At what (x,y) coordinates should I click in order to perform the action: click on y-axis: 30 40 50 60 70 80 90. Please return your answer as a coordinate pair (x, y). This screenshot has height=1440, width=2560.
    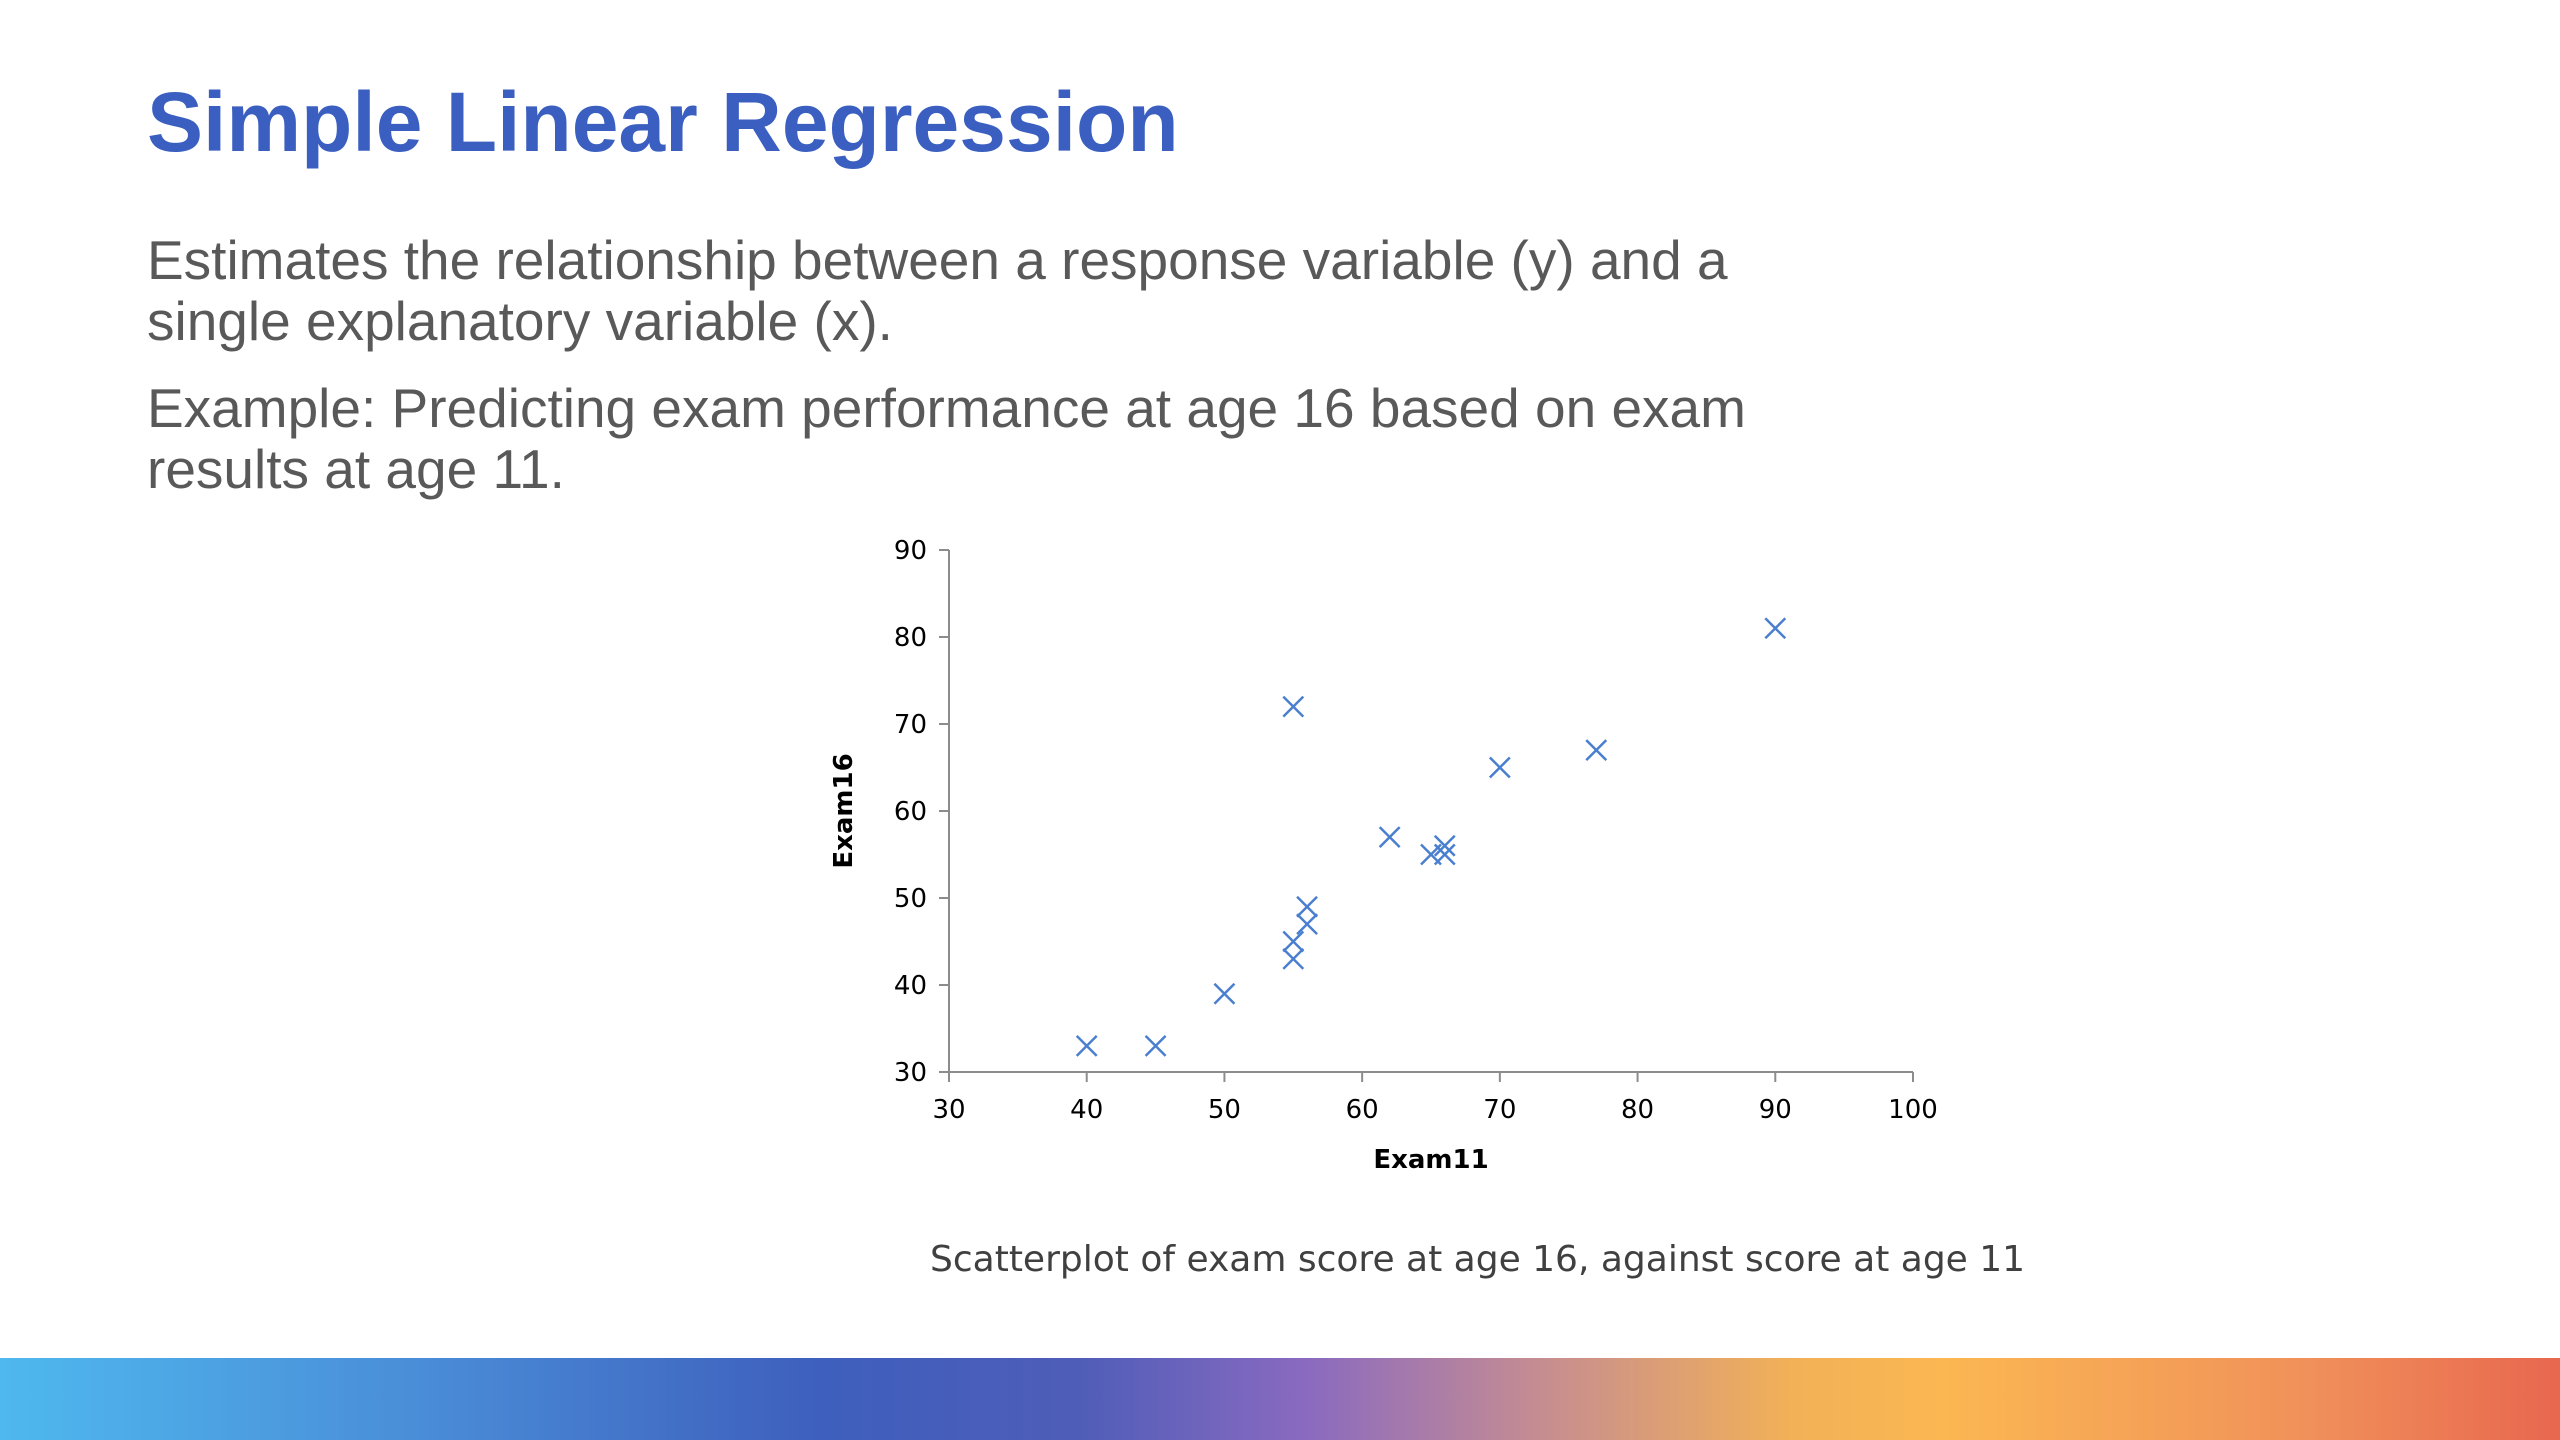
    Looking at the image, I should click on (922, 812).